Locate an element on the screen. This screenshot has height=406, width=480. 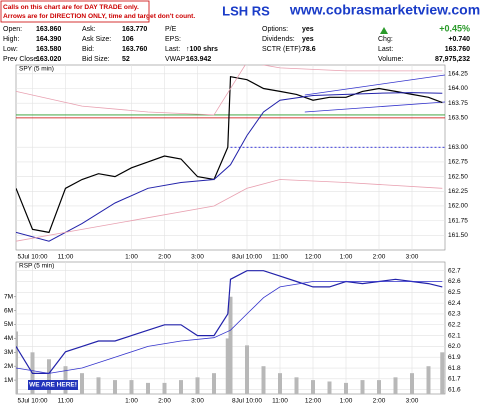
y-tick-label: 62.2 is located at coordinates (454, 324).